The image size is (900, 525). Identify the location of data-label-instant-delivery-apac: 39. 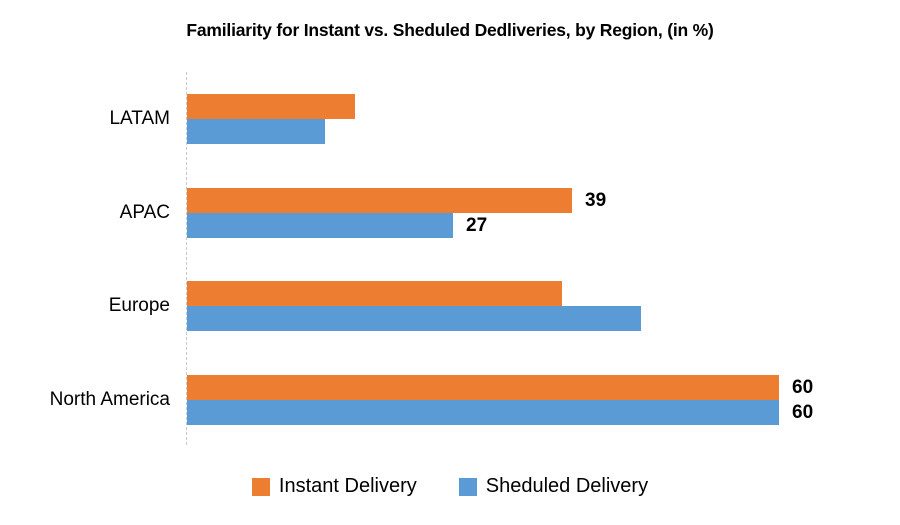
(596, 200).